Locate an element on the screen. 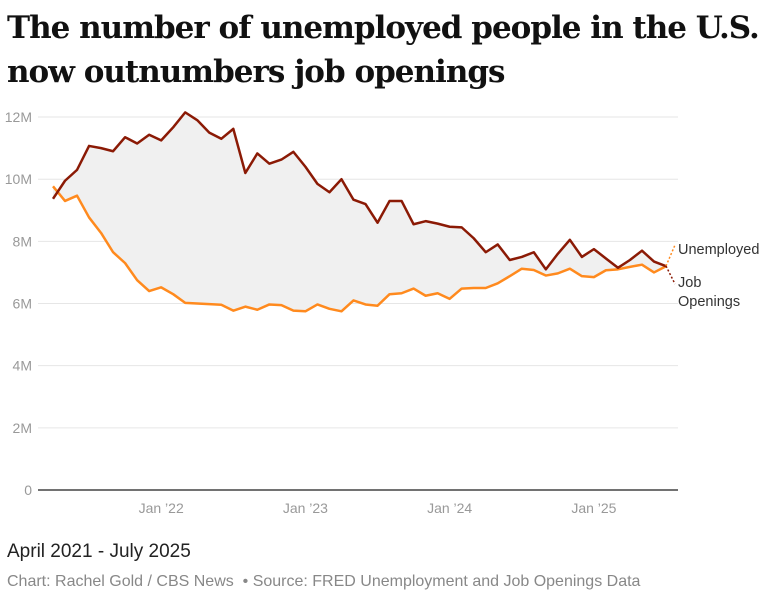  y-tick-label: 6M is located at coordinates (22, 304).